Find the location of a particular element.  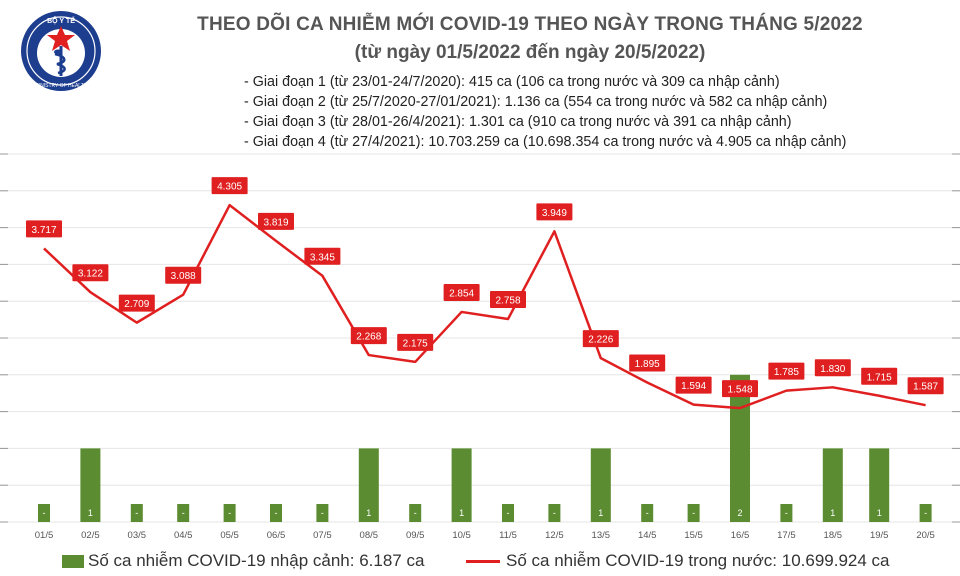

data-label: 3.819 is located at coordinates (275, 222).